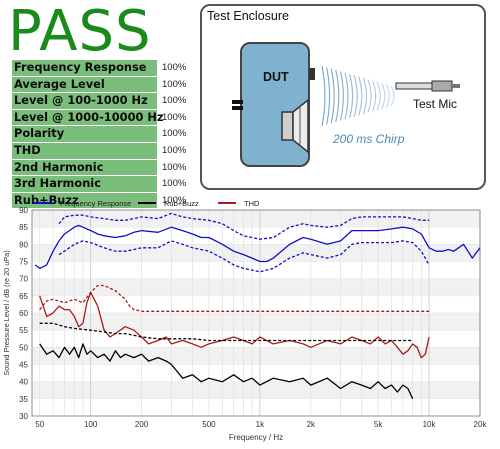 This screenshot has height=449, width=500. What do you see at coordinates (23, 330) in the screenshot?
I see `y-tick-label: 55` at bounding box center [23, 330].